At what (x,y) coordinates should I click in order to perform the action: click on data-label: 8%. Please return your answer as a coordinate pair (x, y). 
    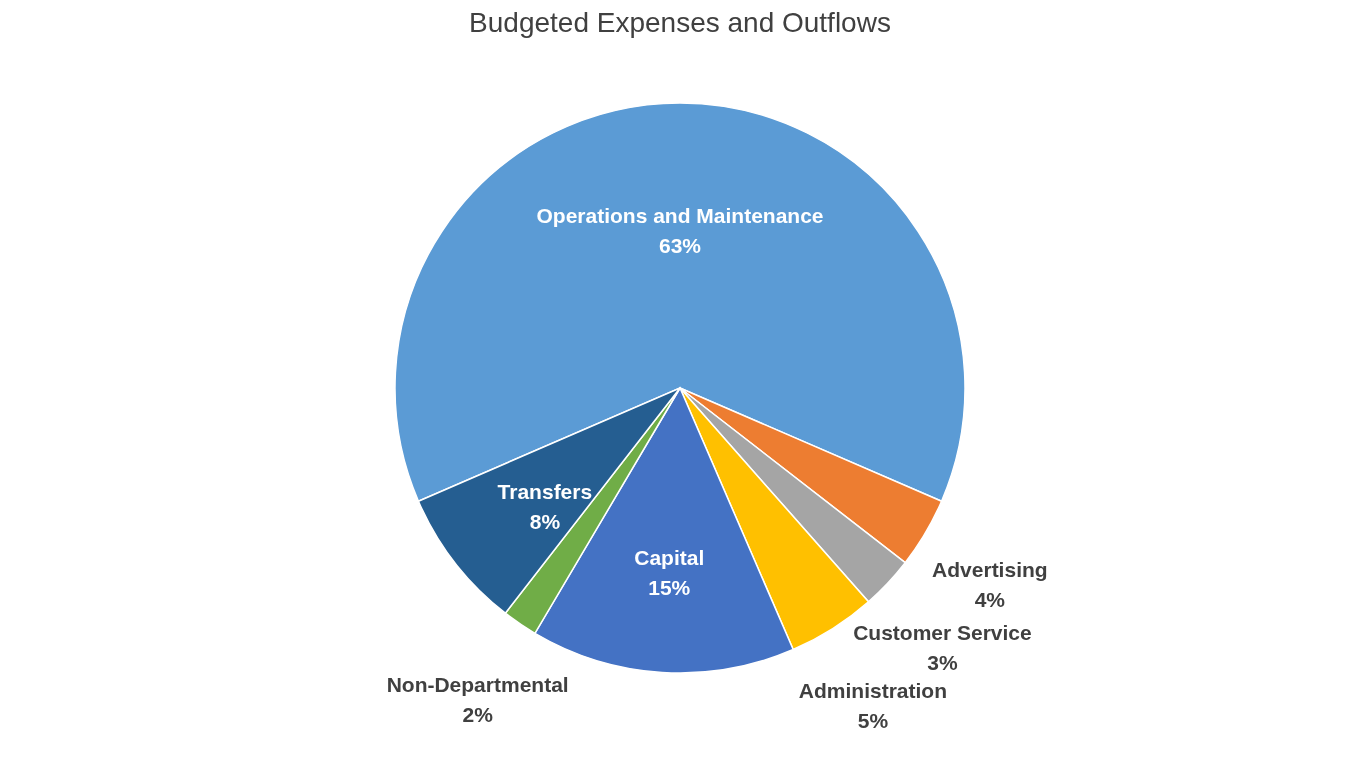
    Looking at the image, I should click on (545, 521).